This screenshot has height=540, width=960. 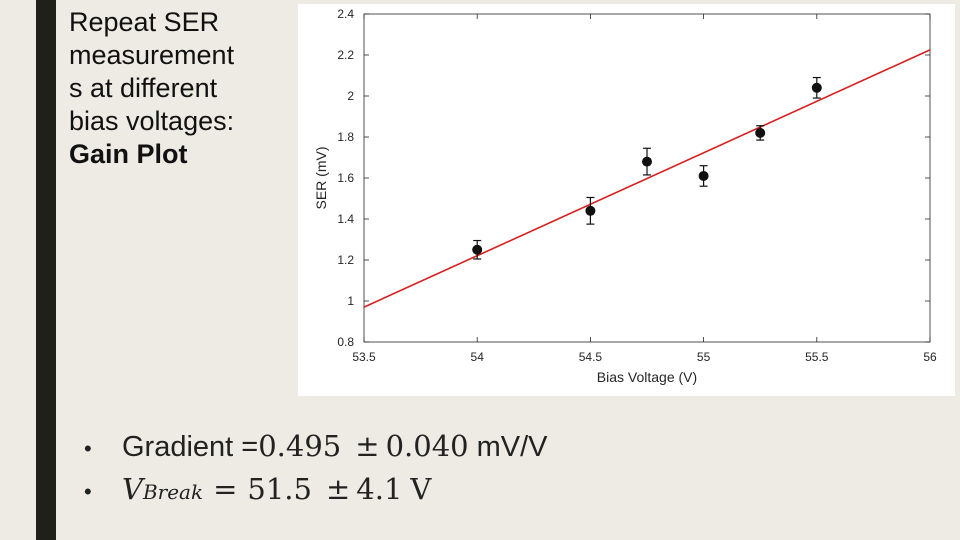 What do you see at coordinates (132, 489) in the screenshot?
I see `vbreak-symbol: V` at bounding box center [132, 489].